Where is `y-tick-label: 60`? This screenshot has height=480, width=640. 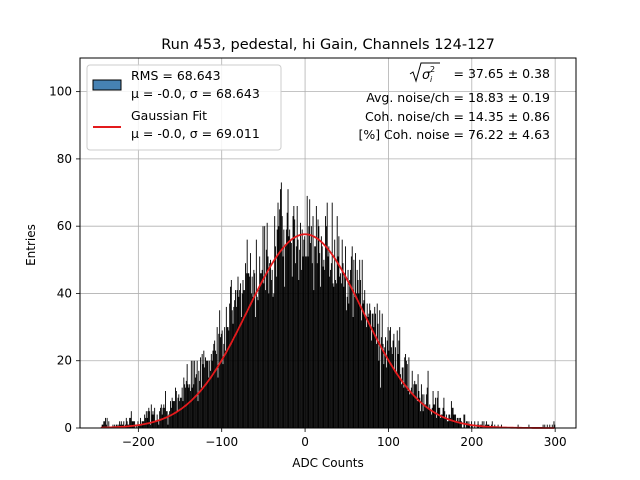 y-tick-label: 60 is located at coordinates (64, 226).